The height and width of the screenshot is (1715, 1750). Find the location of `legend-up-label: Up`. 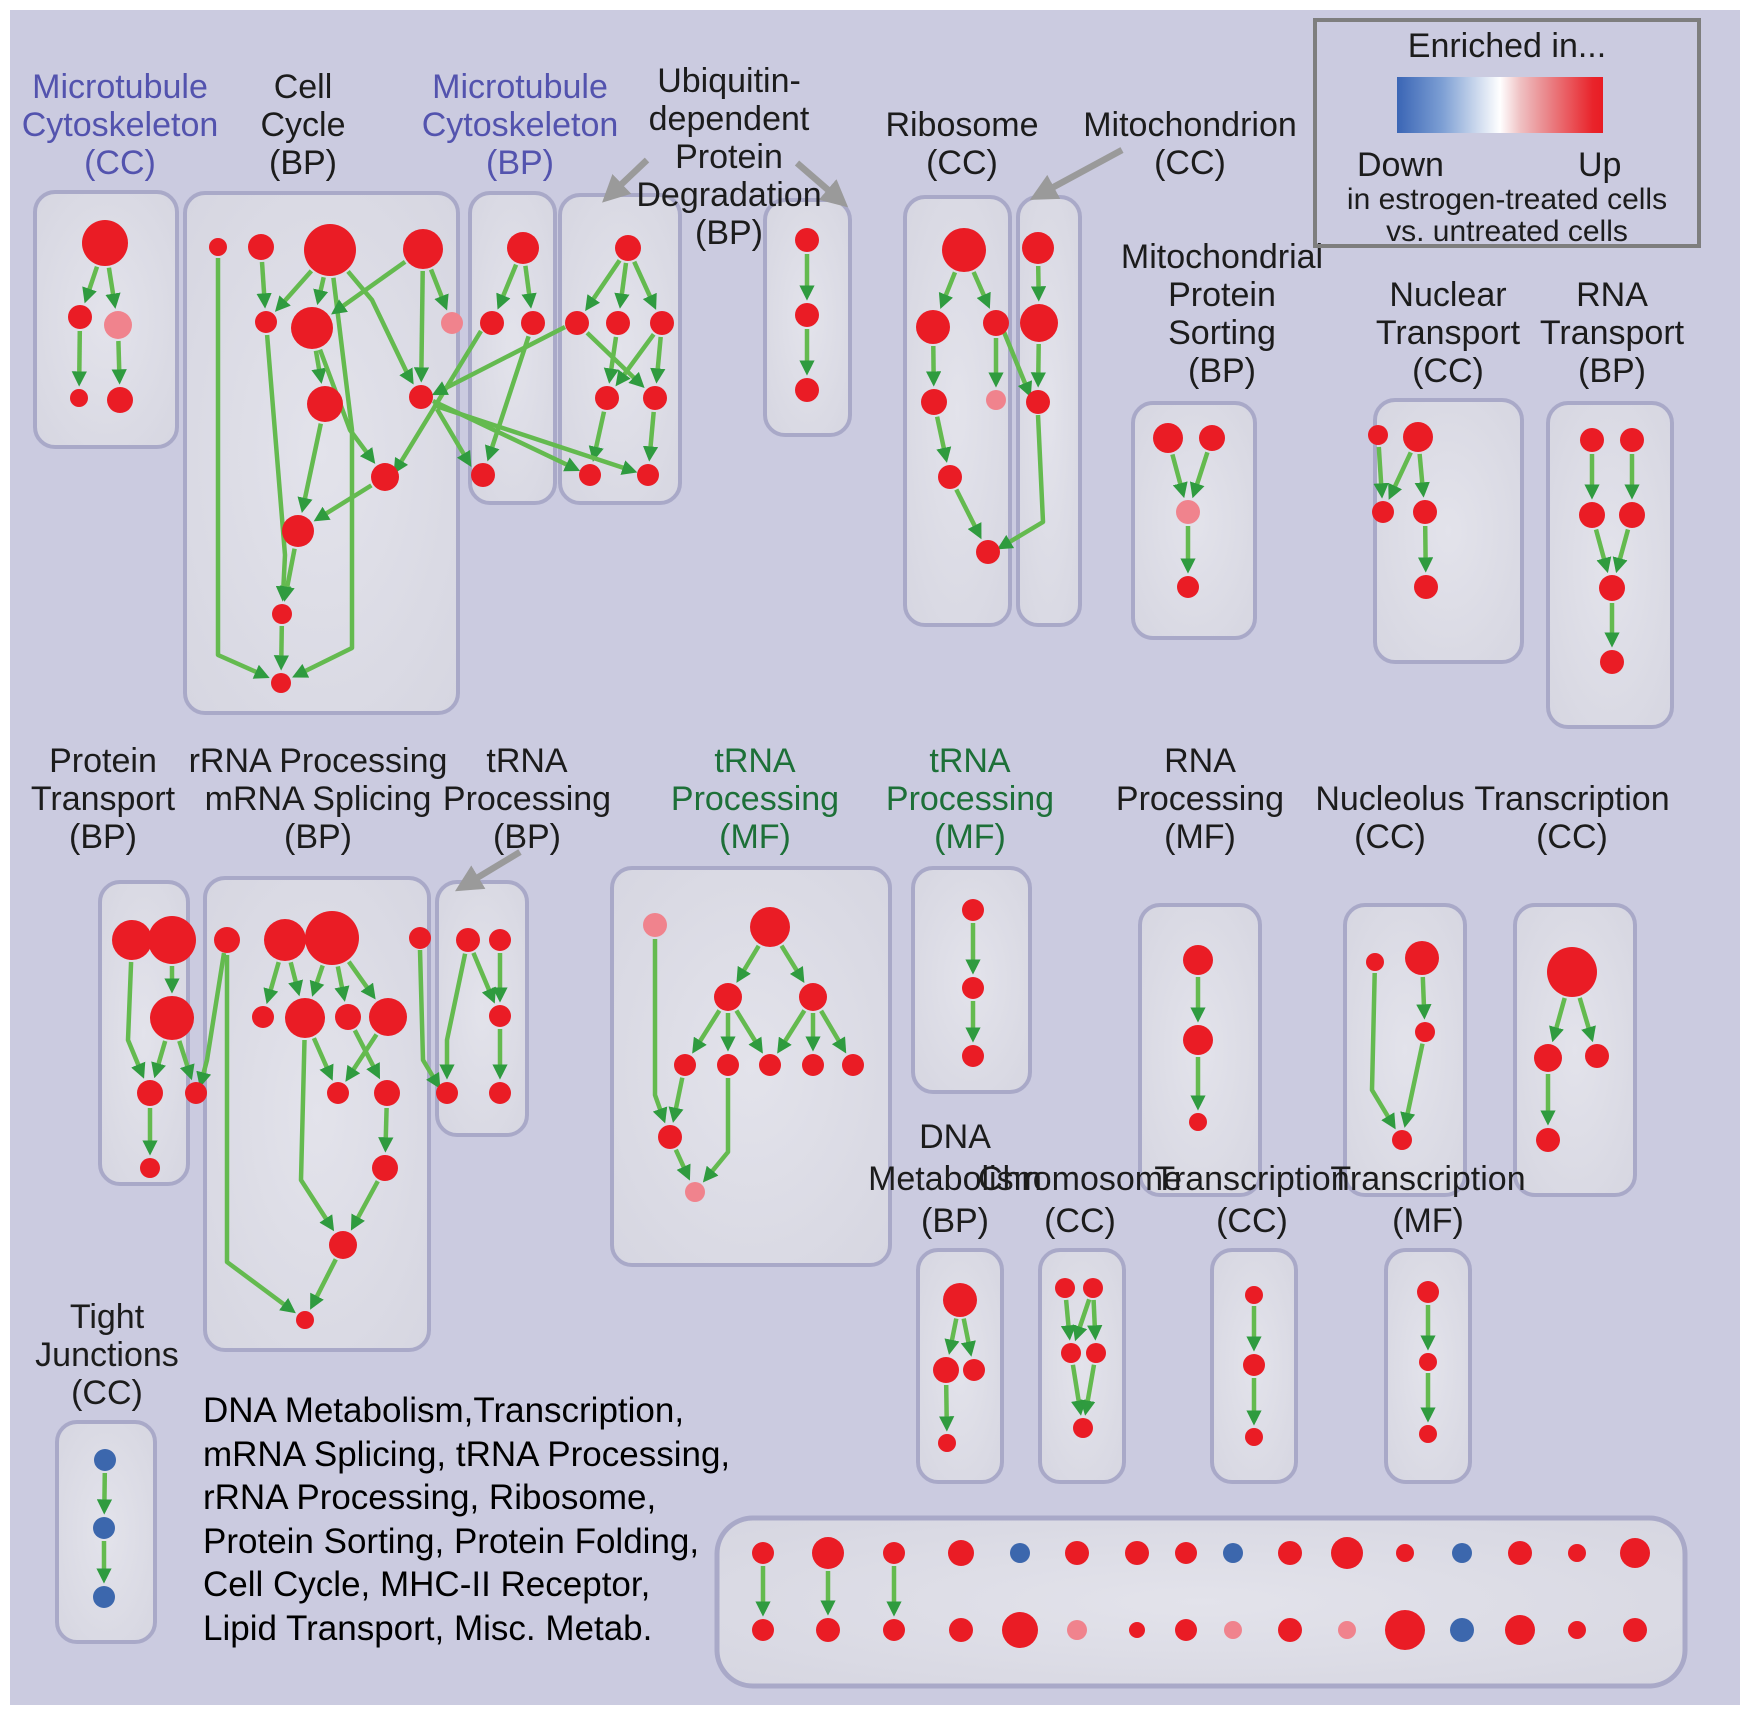

legend-up-label: Up is located at coordinates (1600, 165).